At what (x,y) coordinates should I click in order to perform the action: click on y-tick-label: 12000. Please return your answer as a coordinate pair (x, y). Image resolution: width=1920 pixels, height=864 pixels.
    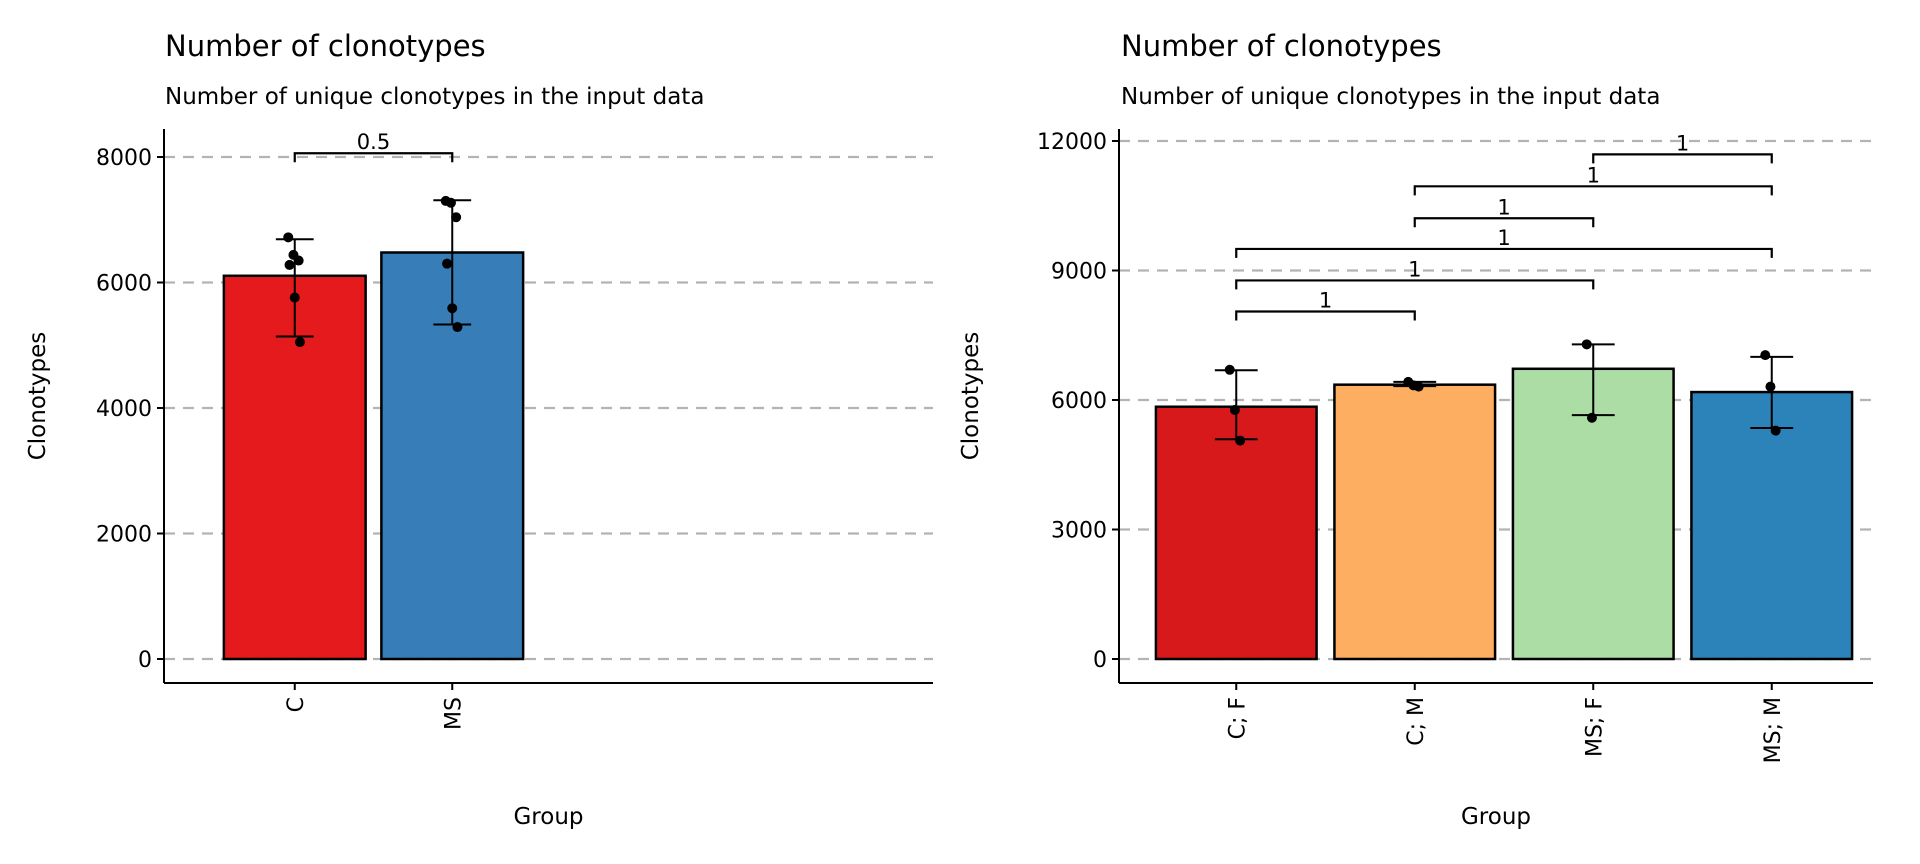
    Looking at the image, I should click on (1072, 142).